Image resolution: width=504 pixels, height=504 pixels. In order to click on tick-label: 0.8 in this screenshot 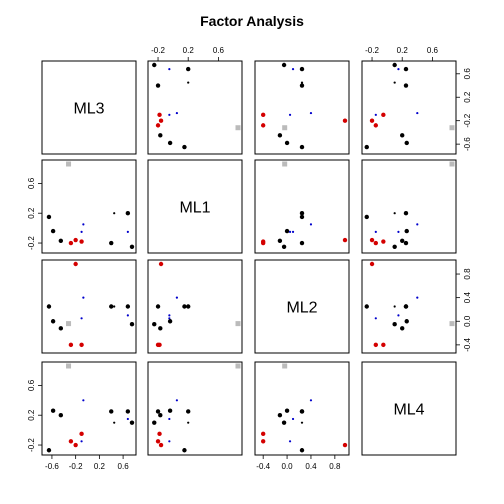, I will do `click(335, 466)`.